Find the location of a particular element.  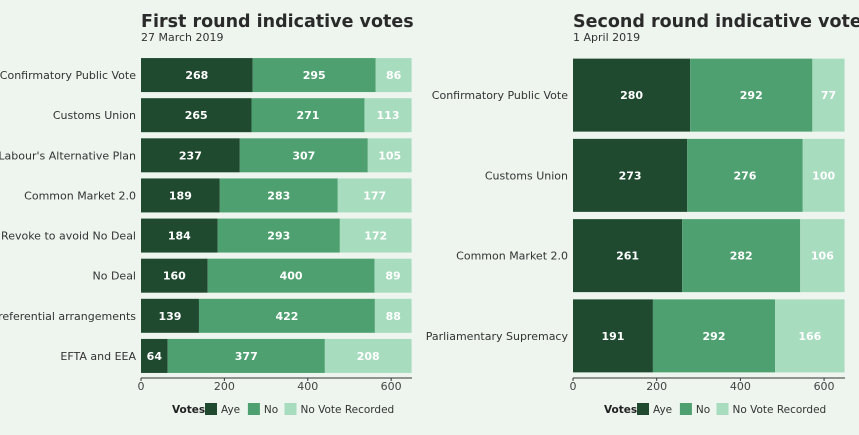

category-label: Confirmatory Public Vote is located at coordinates (500, 95).